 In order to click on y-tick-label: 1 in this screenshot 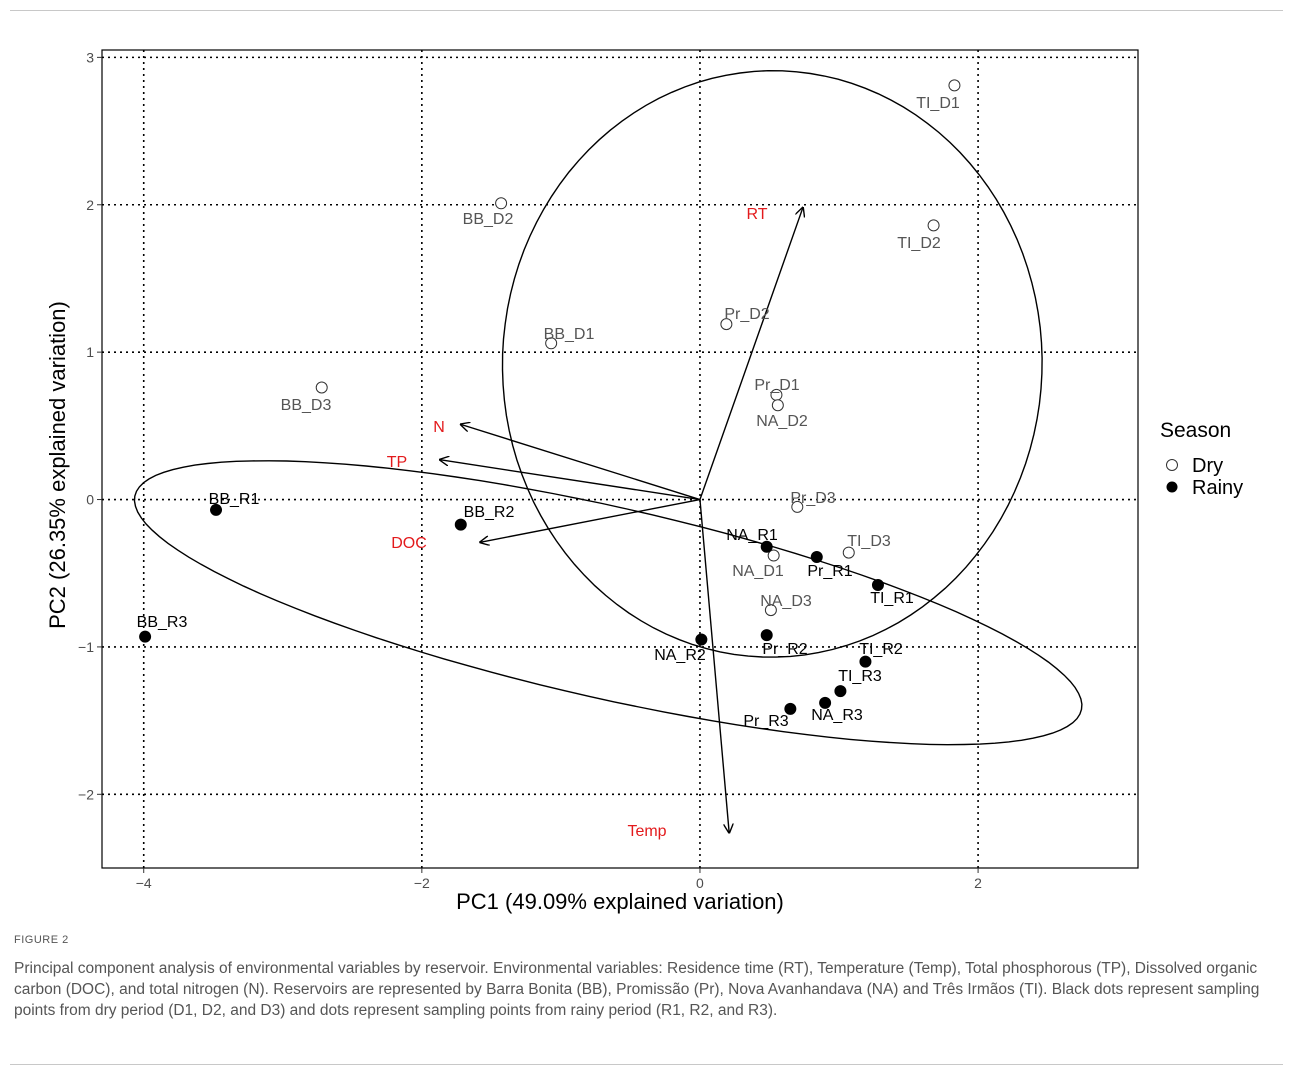, I will do `click(90, 352)`.